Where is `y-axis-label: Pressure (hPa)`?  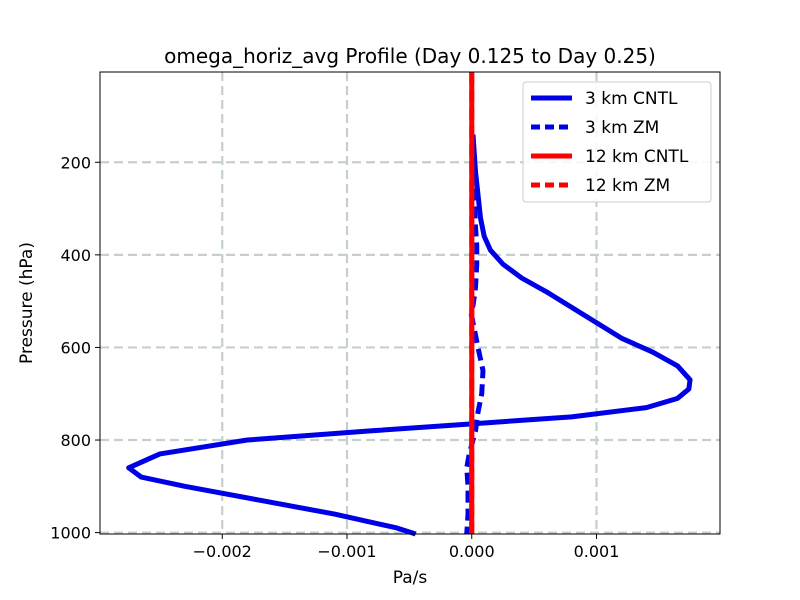
y-axis-label: Pressure (hPa) is located at coordinates (27, 303).